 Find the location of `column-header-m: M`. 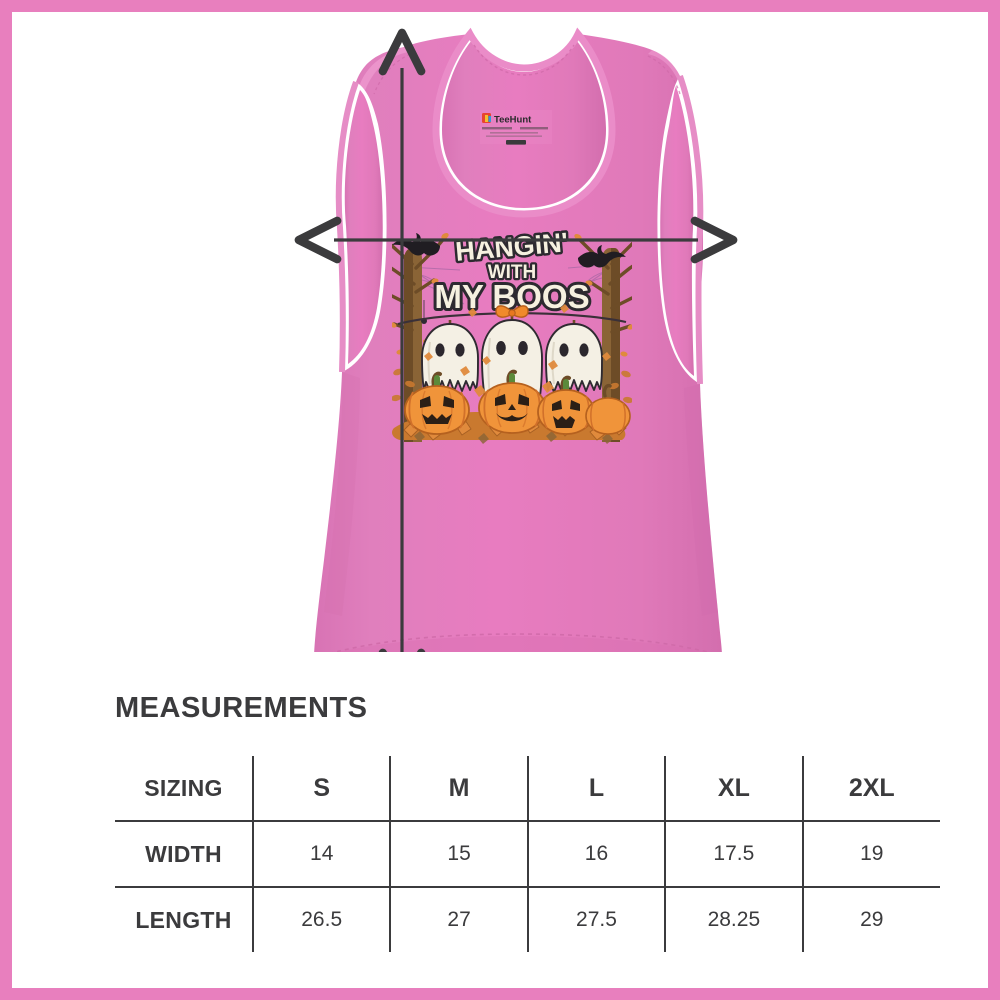

column-header-m: M is located at coordinates (459, 789).